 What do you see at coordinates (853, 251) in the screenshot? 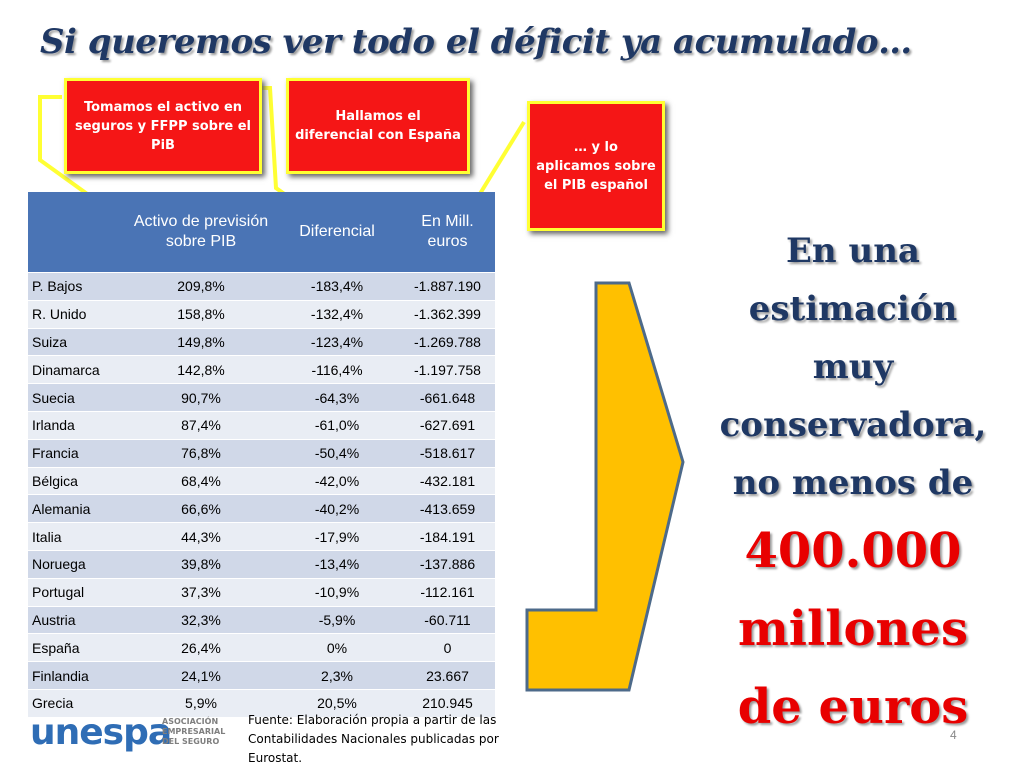
I see `conclusion-line-1: En una` at bounding box center [853, 251].